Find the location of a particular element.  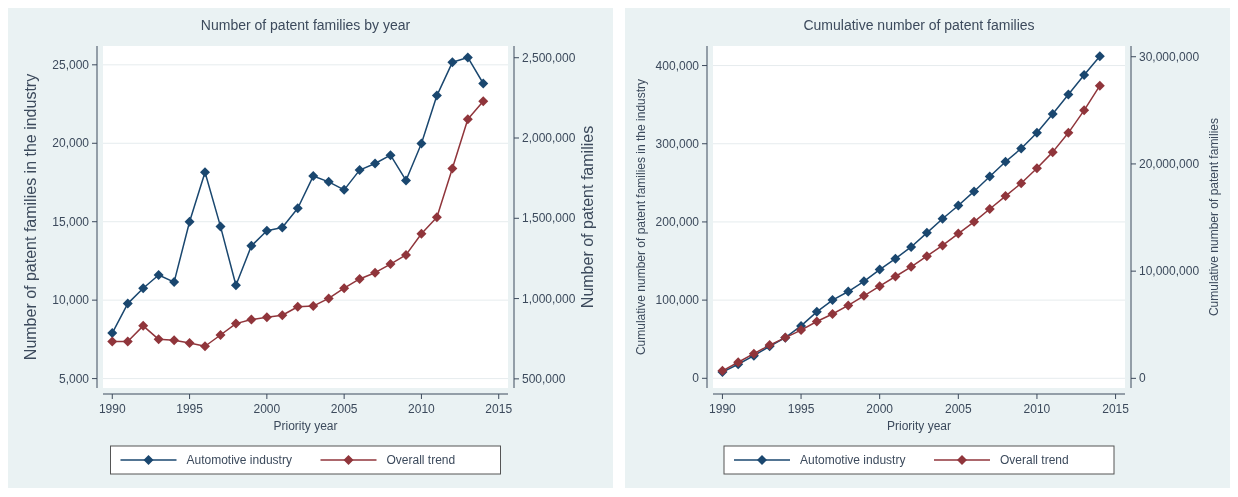

y2-tick-label: 10,000,000 is located at coordinates (1169, 271).